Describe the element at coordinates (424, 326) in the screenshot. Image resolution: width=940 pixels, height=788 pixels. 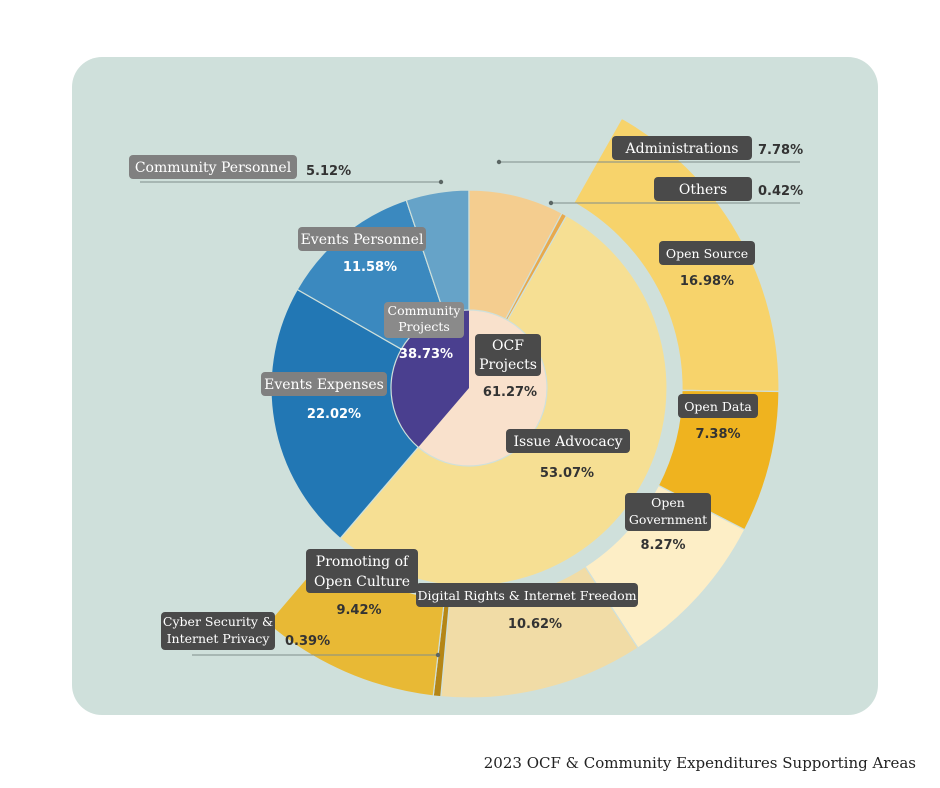
I see `community-projects-label-line: Projects` at that location.